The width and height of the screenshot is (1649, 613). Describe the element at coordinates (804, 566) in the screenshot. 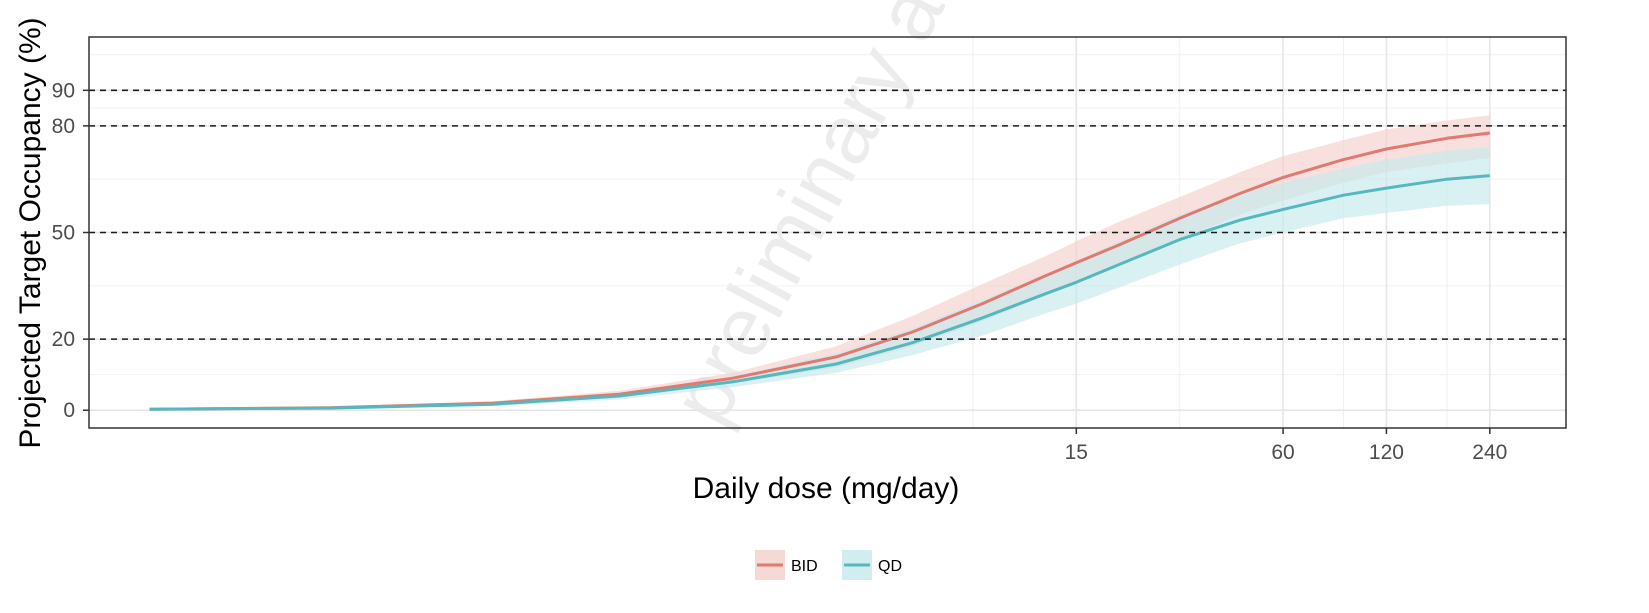

I see `legend-label: BID` at that location.